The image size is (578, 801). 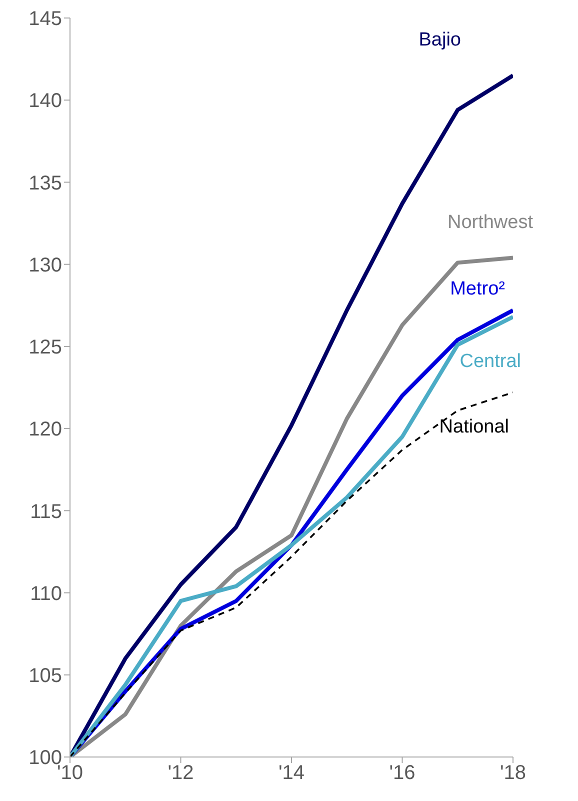 I want to click on y-tick-label: 130, so click(x=45, y=265).